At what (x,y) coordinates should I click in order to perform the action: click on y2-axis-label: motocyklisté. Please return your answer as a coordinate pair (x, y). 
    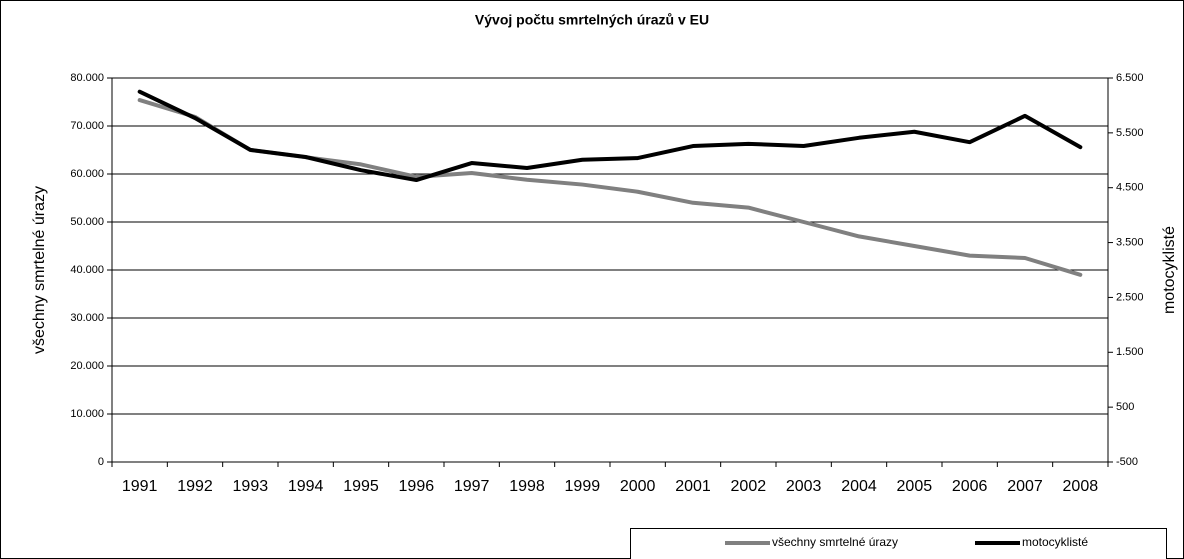
    Looking at the image, I should click on (1169, 270).